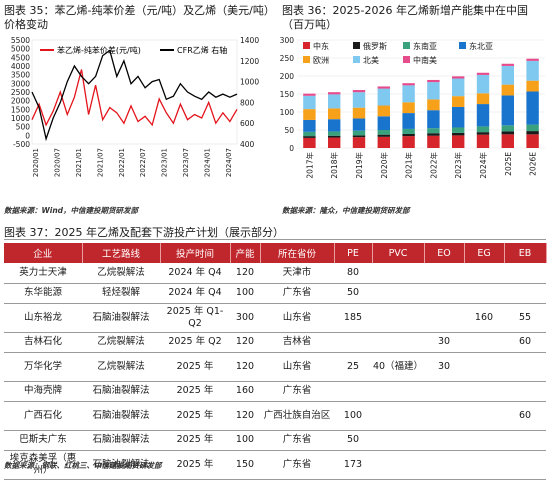  Describe the element at coordinates (245, 465) in the screenshot. I see `table-cell: 150` at that location.